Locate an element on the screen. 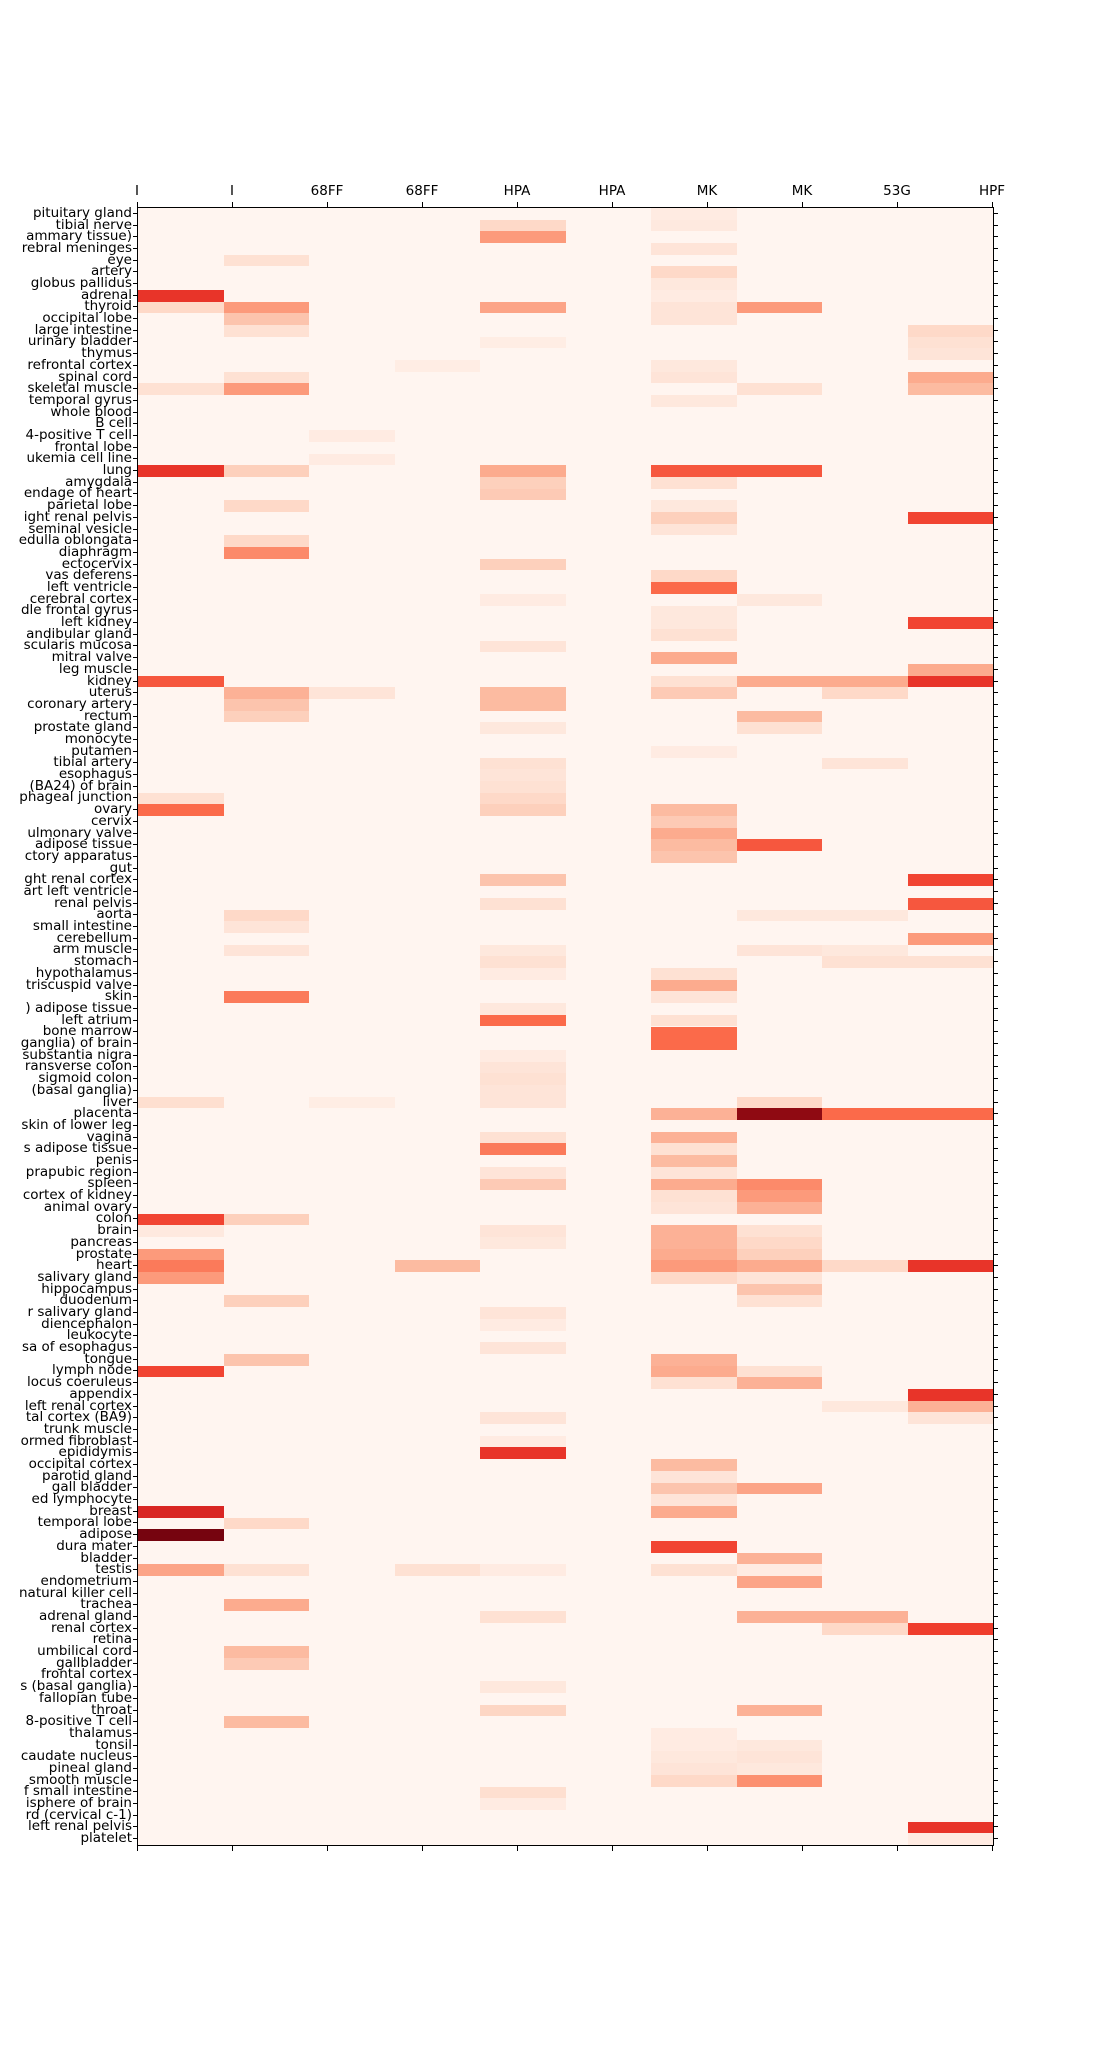  row-label: large intestine is located at coordinates (83, 329).